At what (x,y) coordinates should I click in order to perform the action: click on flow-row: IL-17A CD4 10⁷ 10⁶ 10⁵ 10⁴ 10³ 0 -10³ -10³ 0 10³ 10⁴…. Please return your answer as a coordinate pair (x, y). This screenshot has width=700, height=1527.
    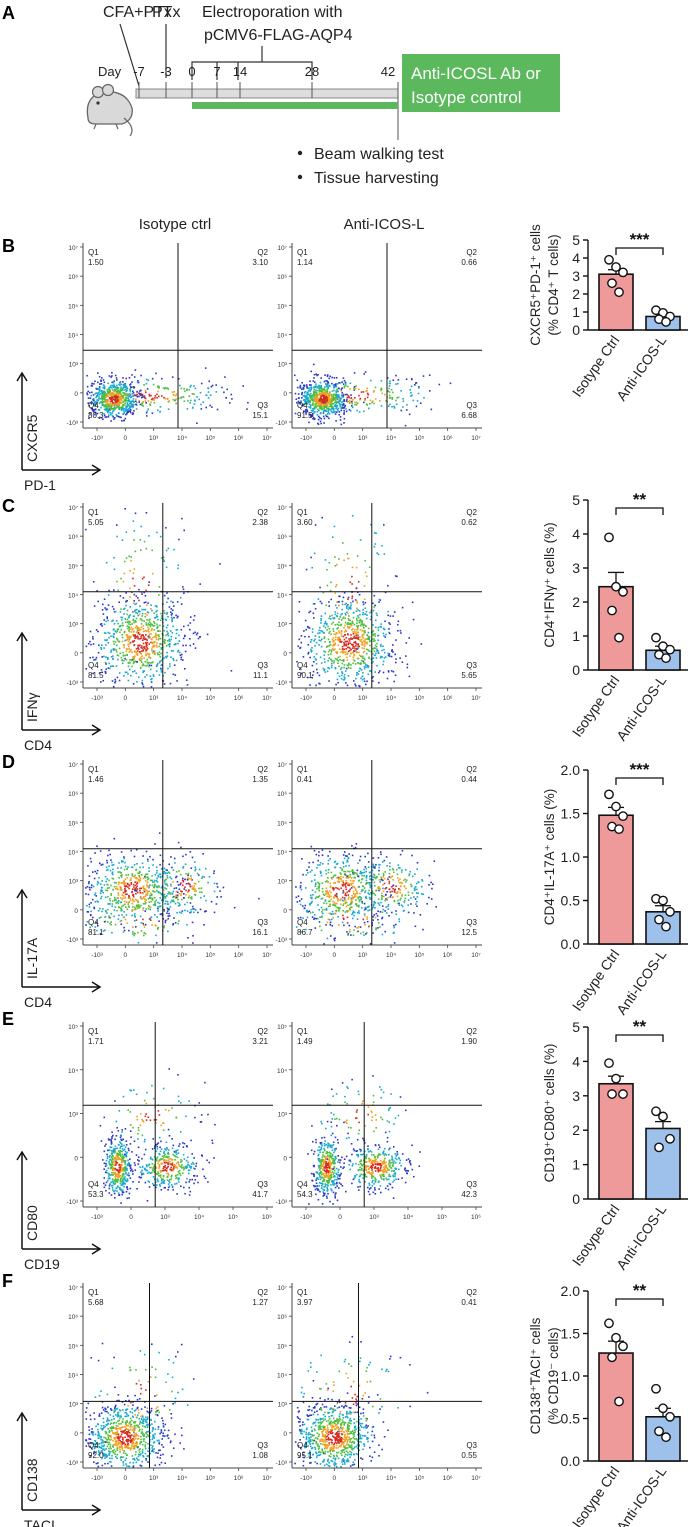
    Looking at the image, I should click on (249, 885).